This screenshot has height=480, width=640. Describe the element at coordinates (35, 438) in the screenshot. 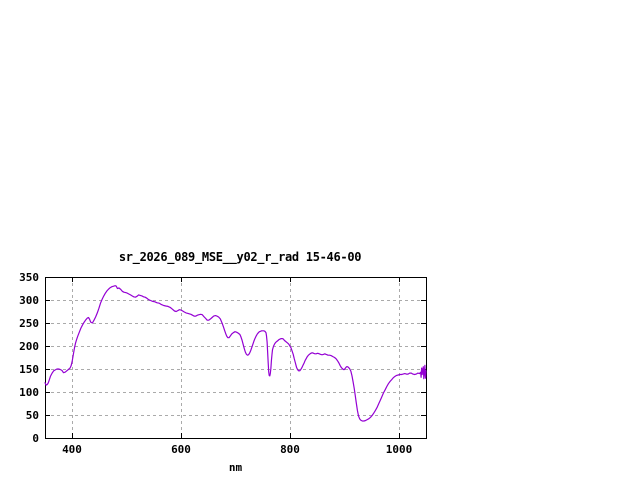

I see `y-tick-label: 0` at that location.